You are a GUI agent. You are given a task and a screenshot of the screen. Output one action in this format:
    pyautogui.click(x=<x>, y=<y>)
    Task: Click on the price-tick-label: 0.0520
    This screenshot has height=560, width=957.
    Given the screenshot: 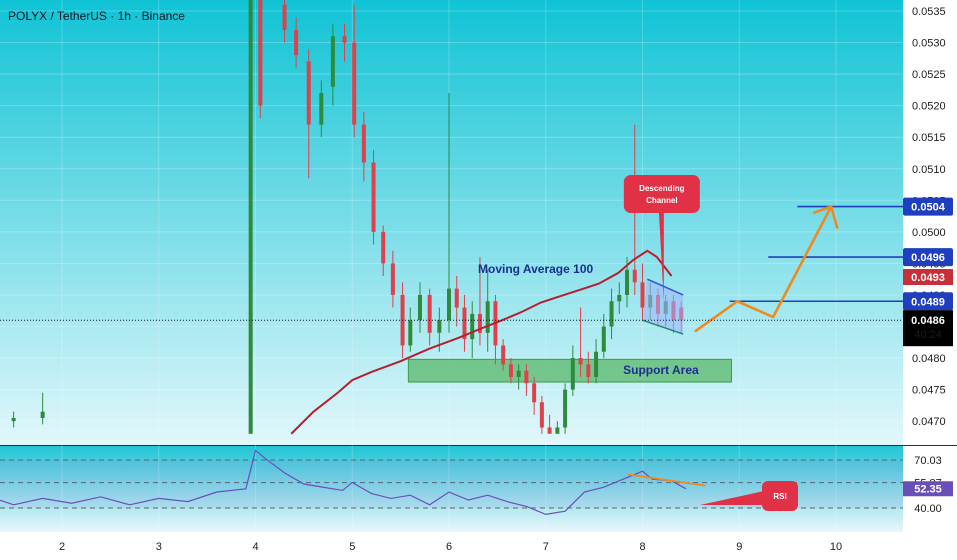 What is the action you would take?
    pyautogui.click(x=929, y=107)
    